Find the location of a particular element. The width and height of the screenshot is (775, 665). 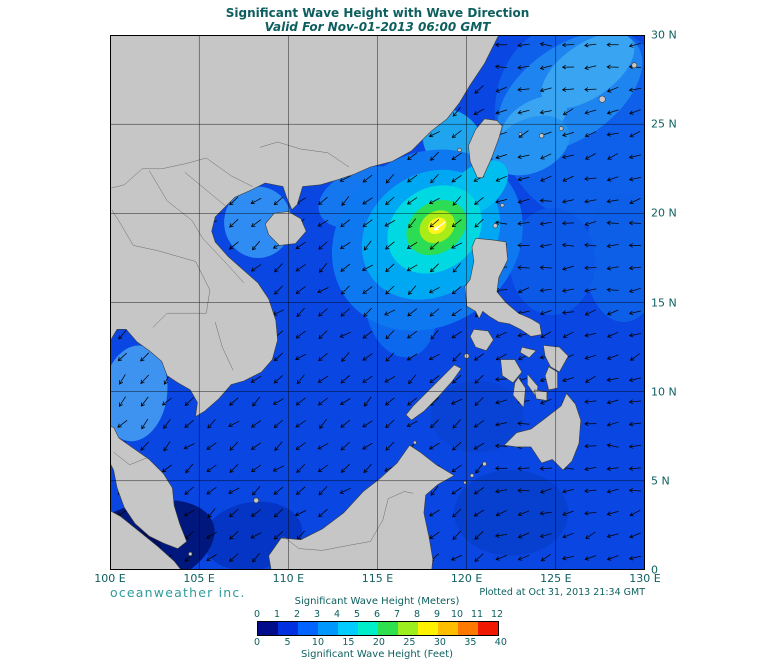

meters-tick-label: 6 is located at coordinates (377, 614).